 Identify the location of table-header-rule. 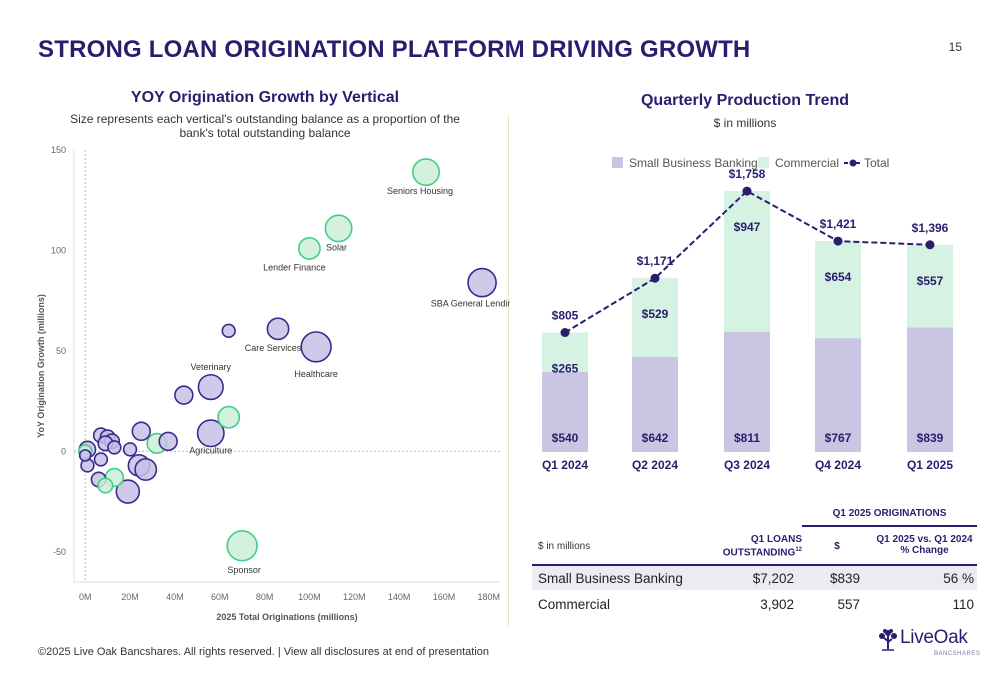
(754, 565).